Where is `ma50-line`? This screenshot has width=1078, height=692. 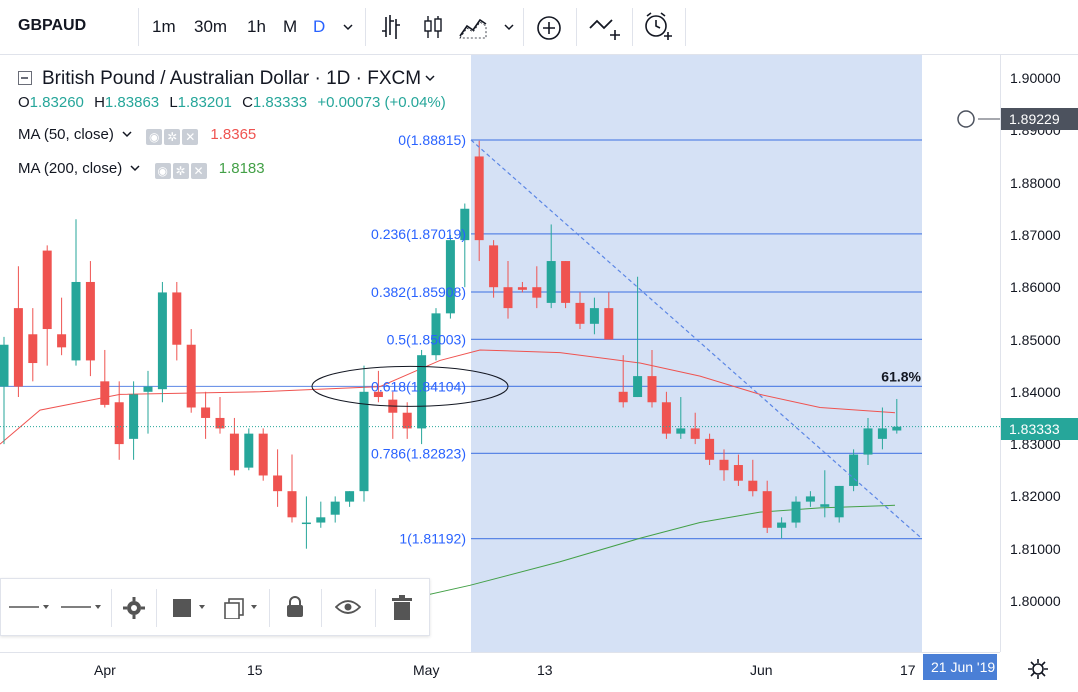 ma50-line is located at coordinates (448, 397).